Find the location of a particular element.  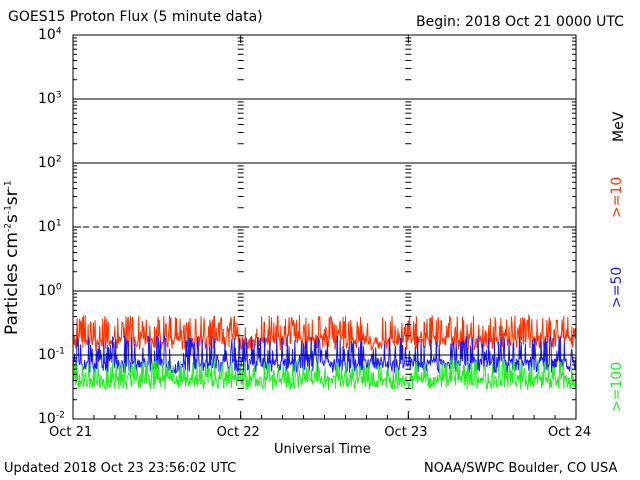

y-axis-label-s: s is located at coordinates (12, 219).